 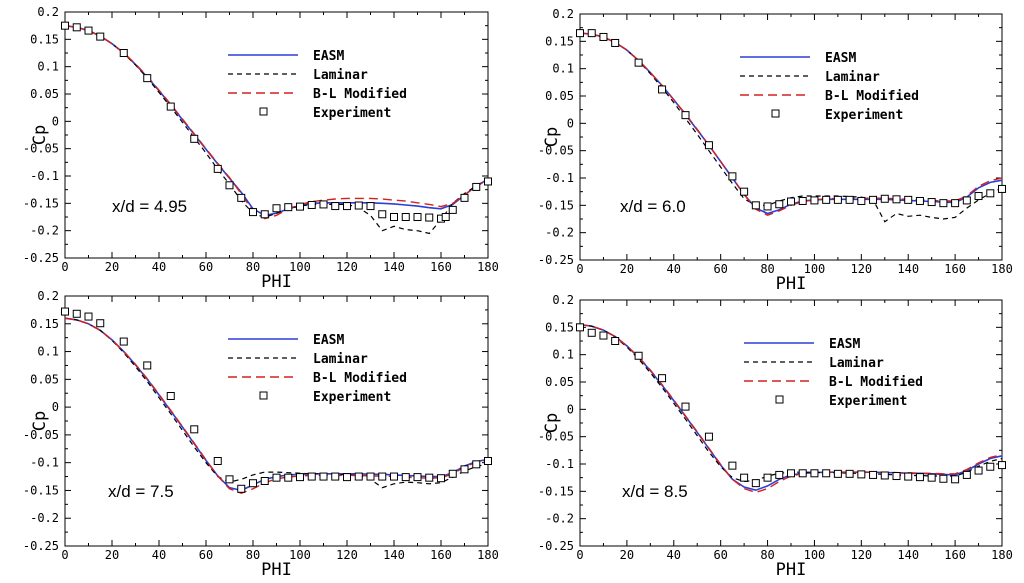 I want to click on series-line-laminar, so click(x=276, y=403).